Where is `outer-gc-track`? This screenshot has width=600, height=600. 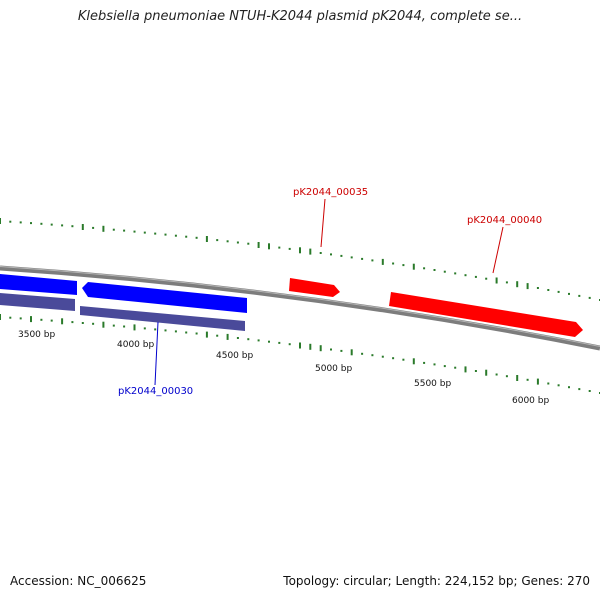
outer-gc-track is located at coordinates (300, 259).